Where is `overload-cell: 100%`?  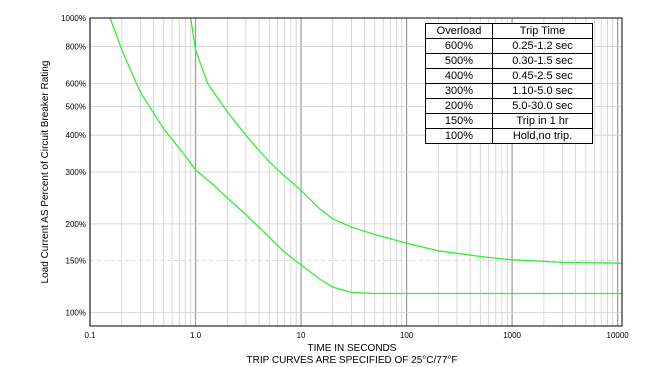
overload-cell: 100% is located at coordinates (459, 136).